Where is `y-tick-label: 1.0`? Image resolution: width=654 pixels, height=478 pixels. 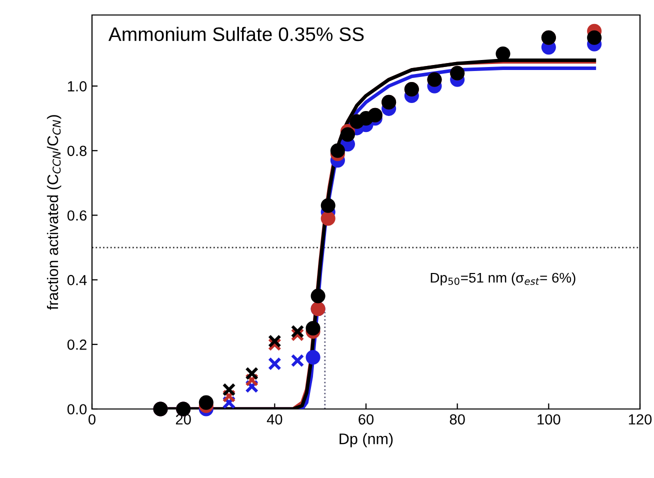
y-tick-label: 1.0 is located at coordinates (77, 86).